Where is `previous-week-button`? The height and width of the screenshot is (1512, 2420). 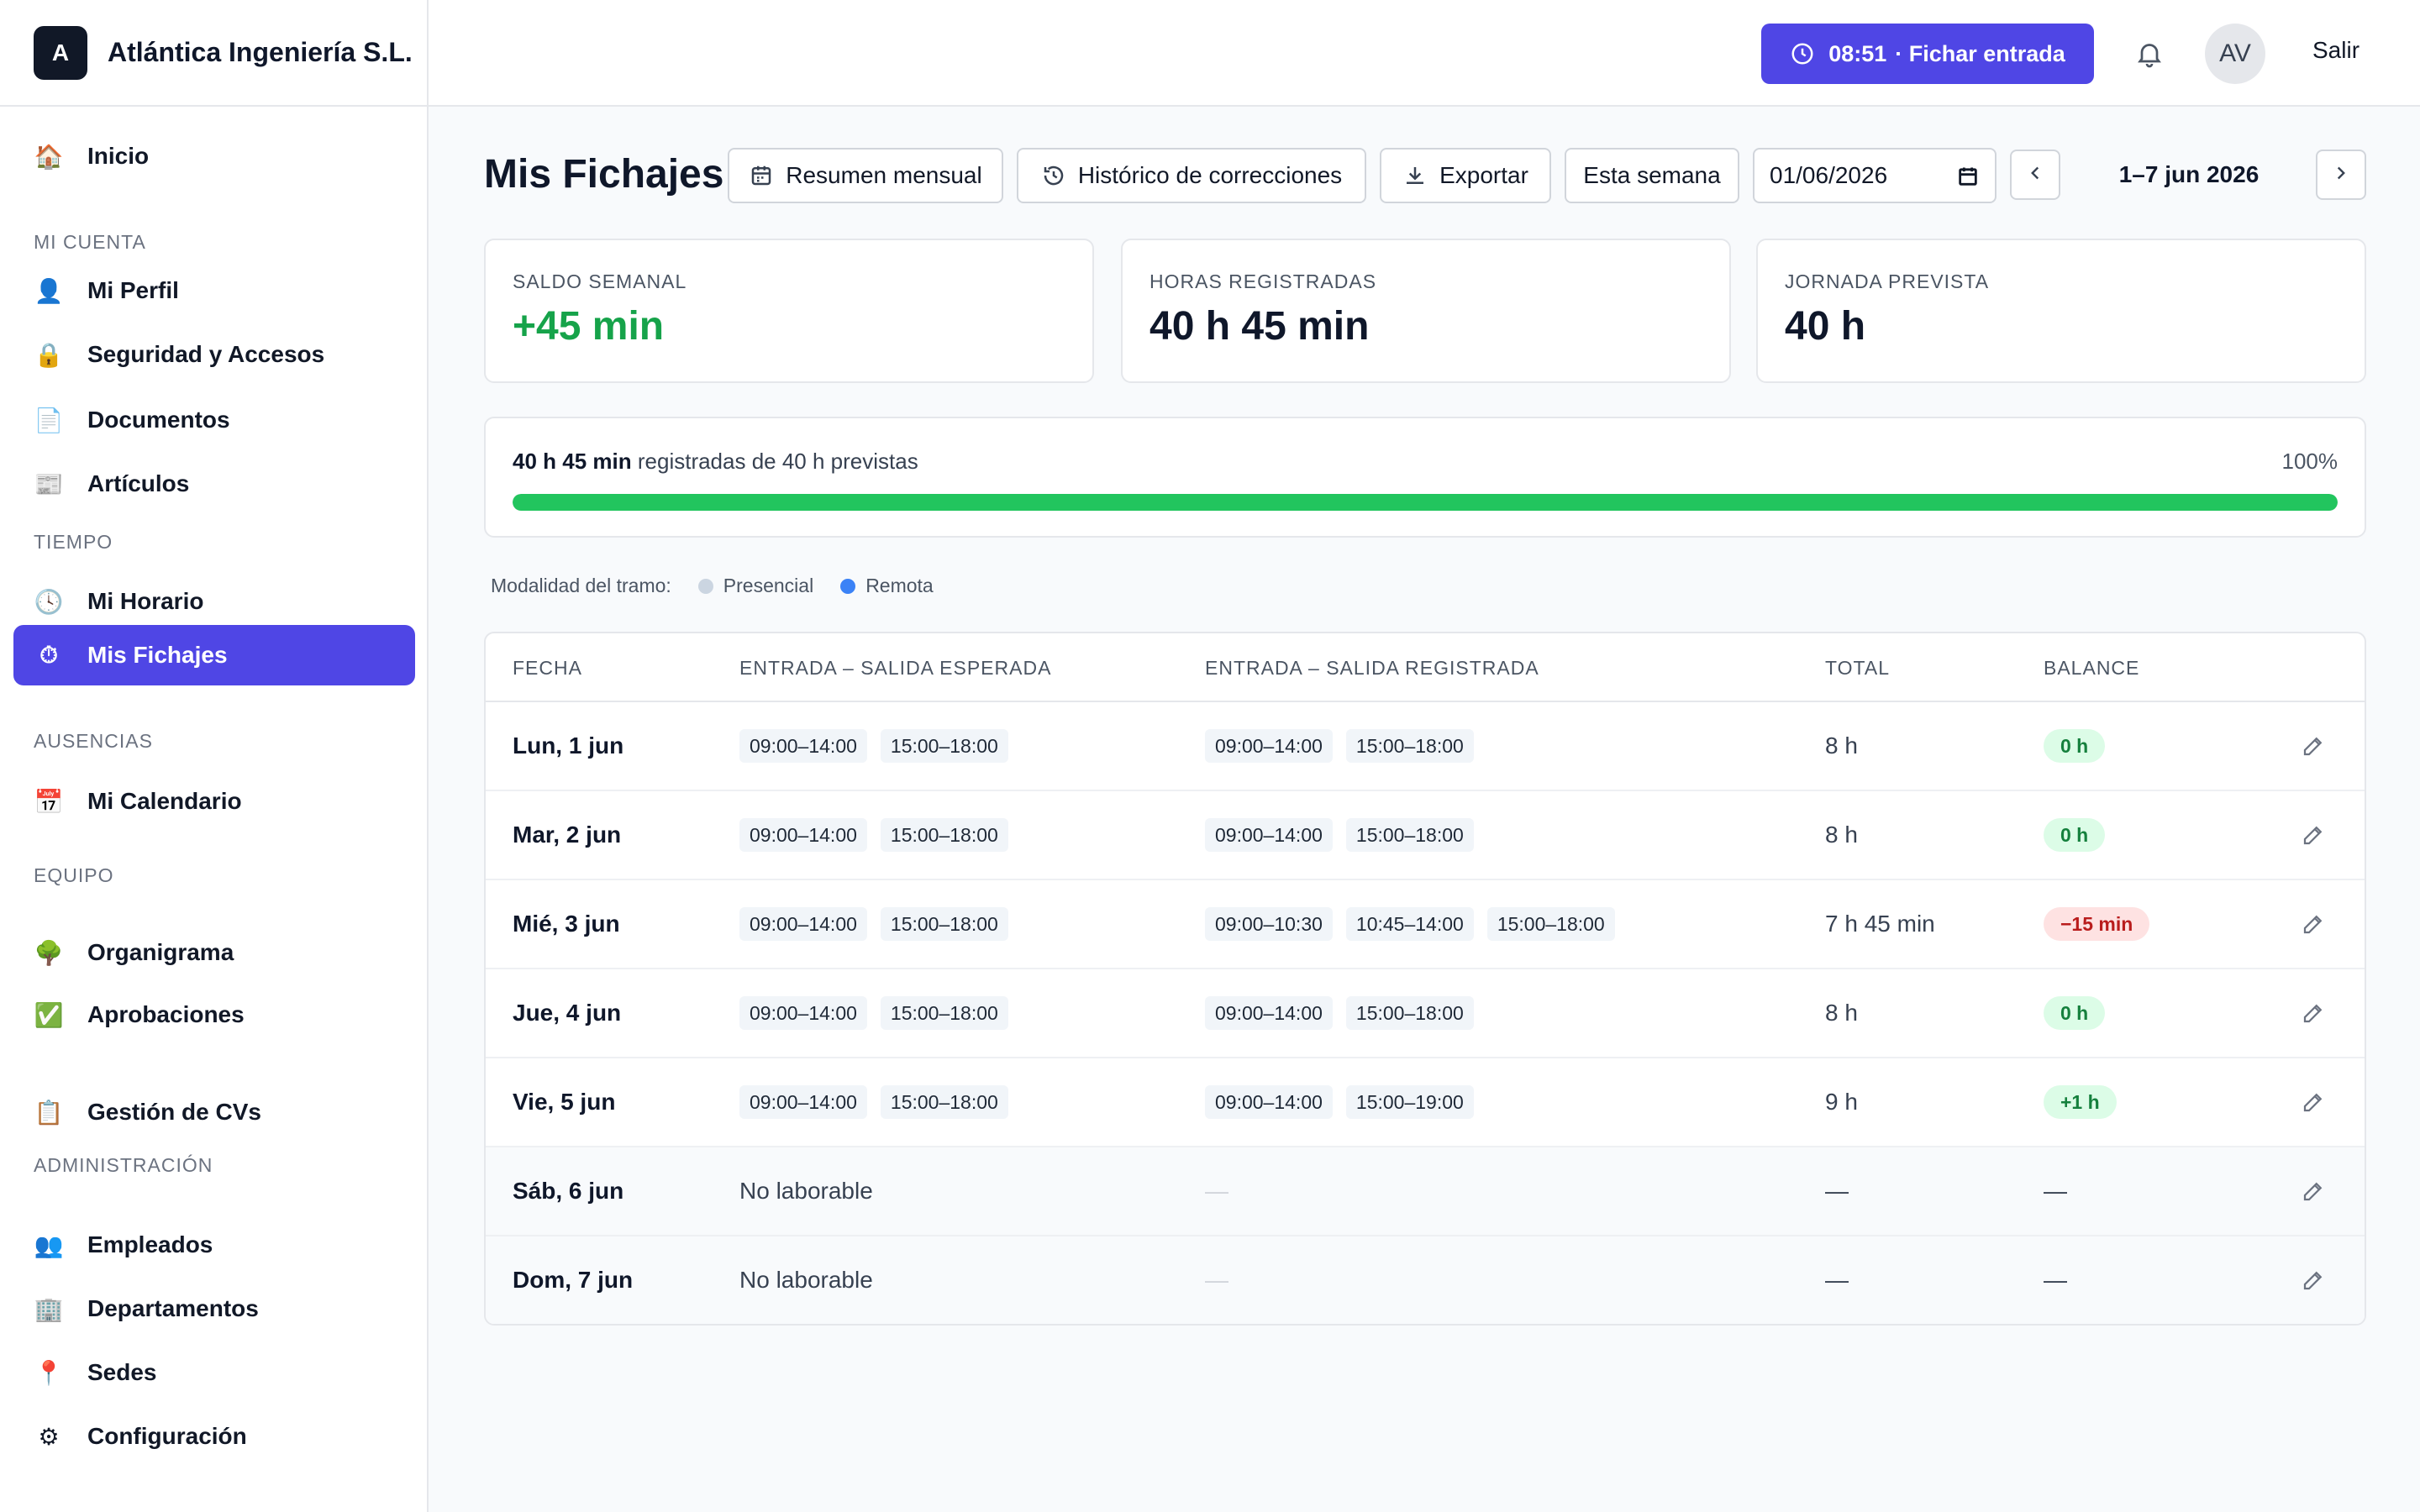 previous-week-button is located at coordinates (2035, 175).